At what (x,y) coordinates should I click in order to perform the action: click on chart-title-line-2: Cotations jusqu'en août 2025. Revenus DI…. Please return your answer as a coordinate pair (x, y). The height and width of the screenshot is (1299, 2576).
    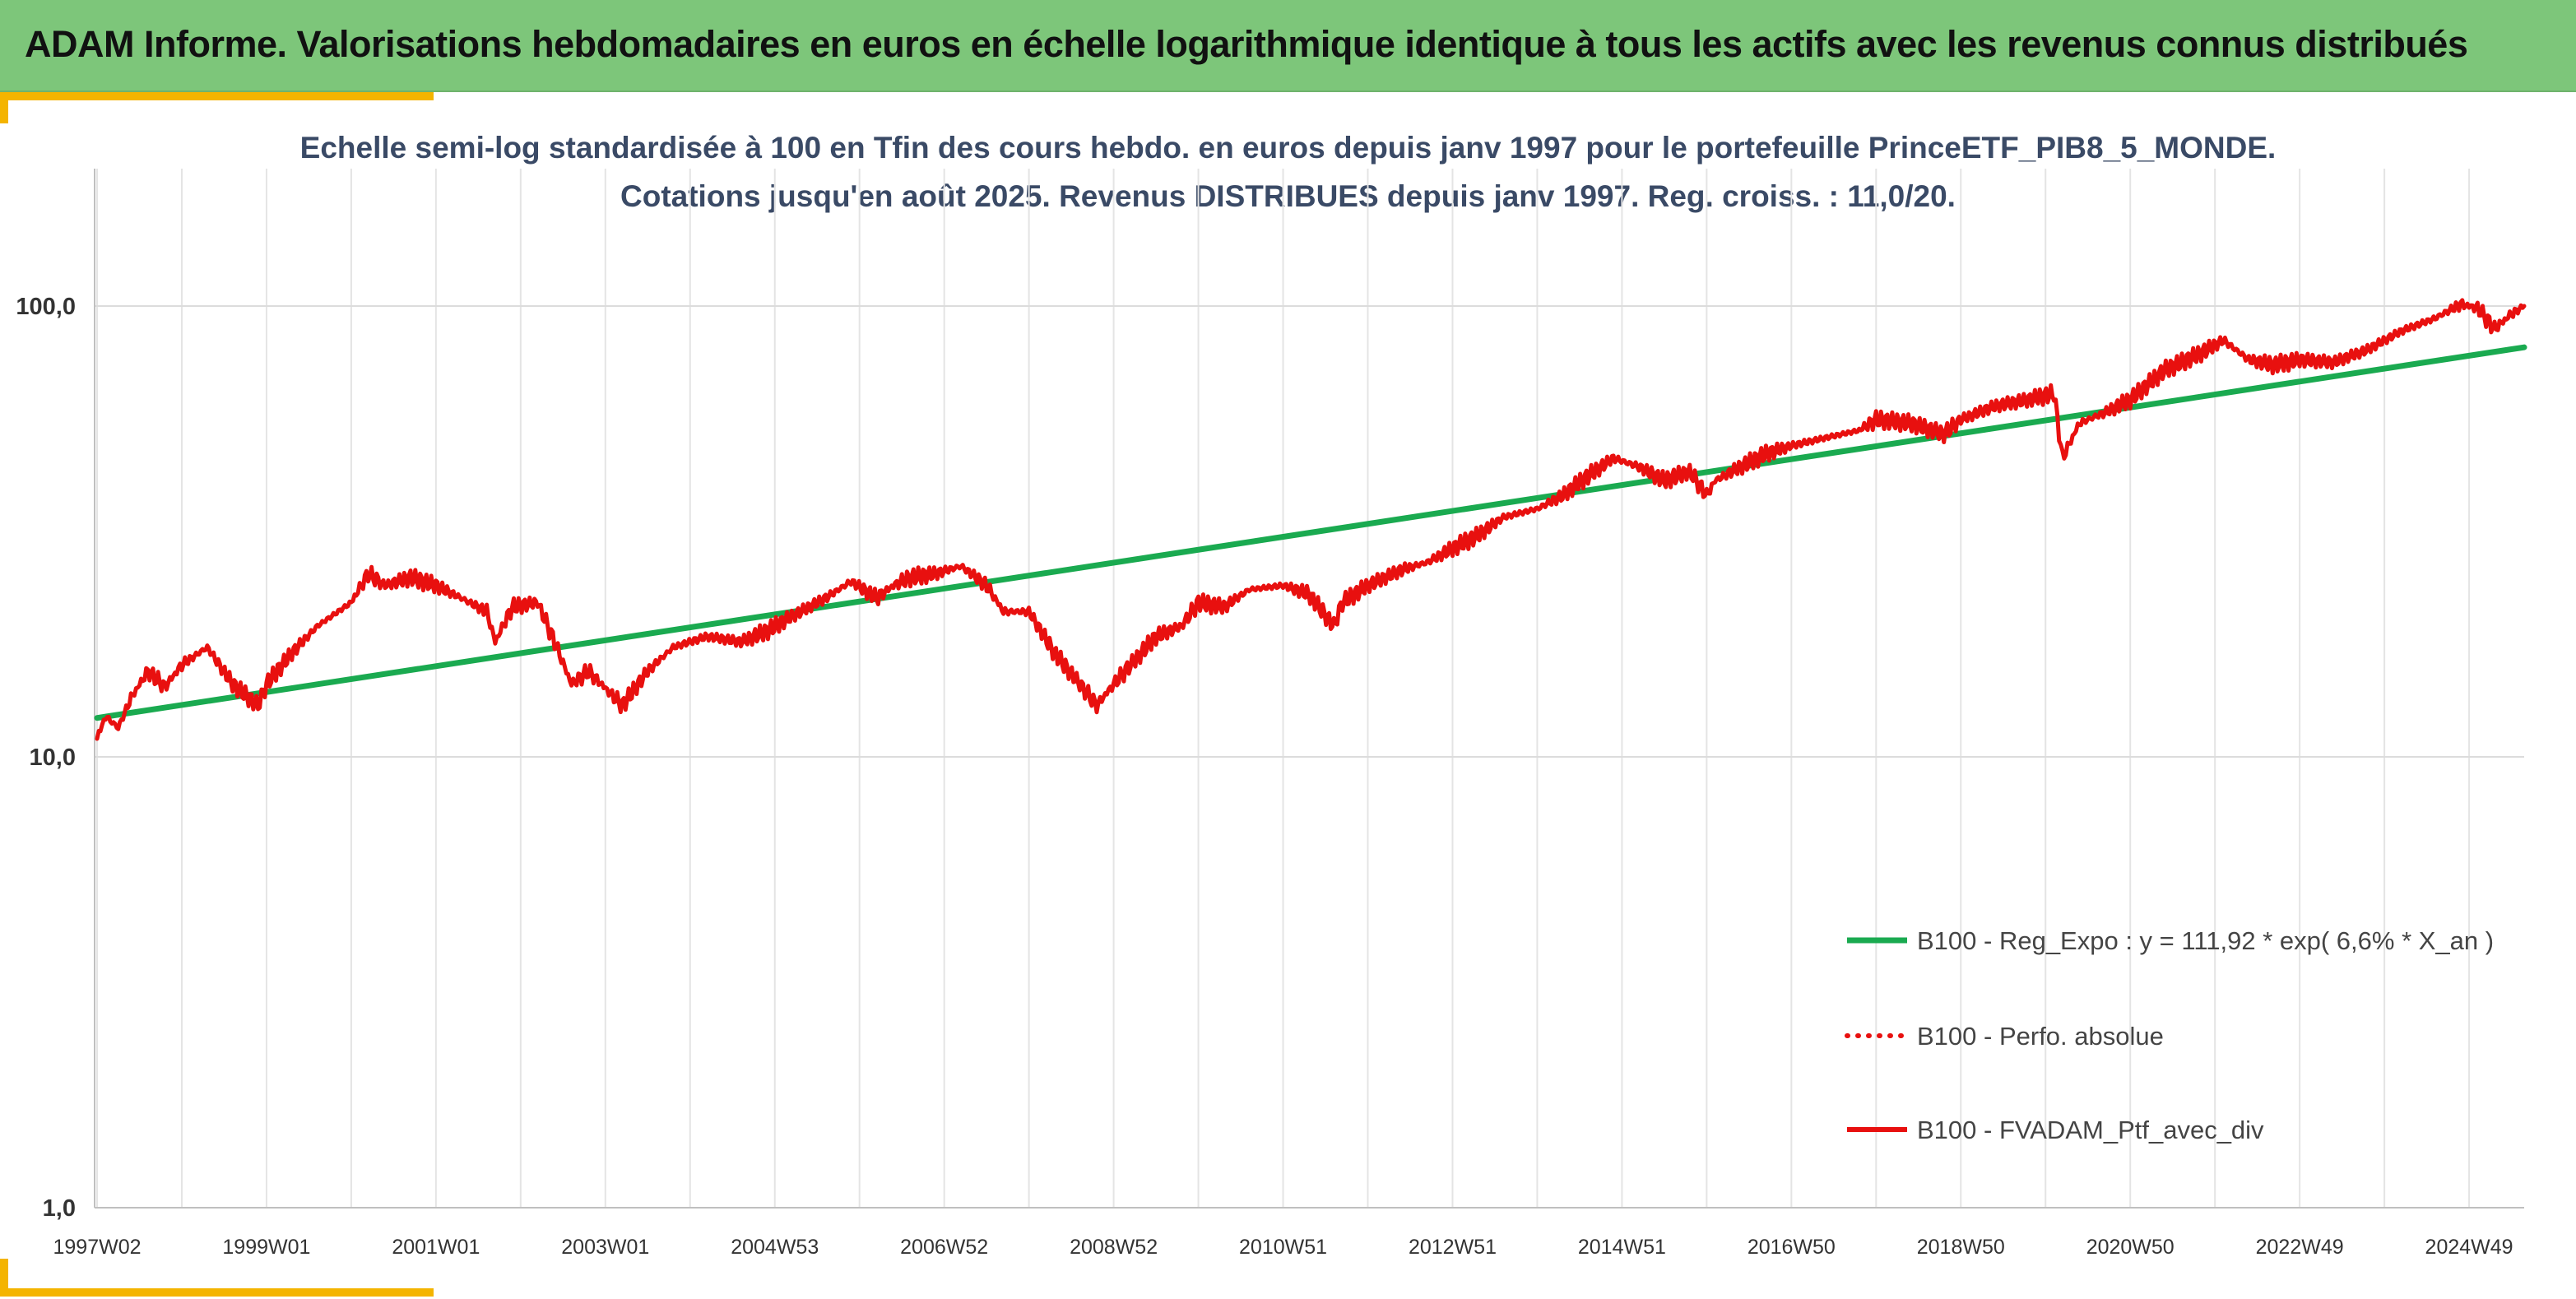
    Looking at the image, I should click on (1288, 196).